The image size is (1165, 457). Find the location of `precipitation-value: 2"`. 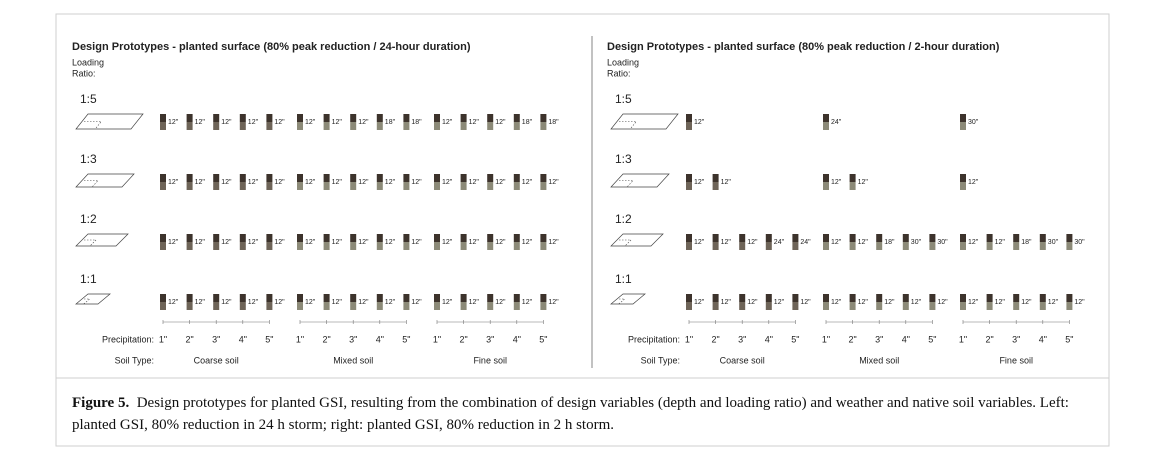

precipitation-value: 2" is located at coordinates (463, 339).